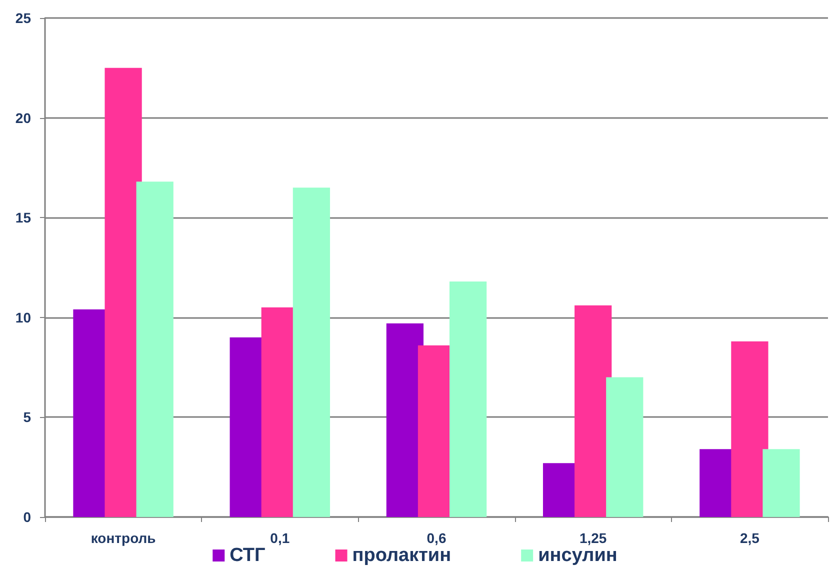 This screenshot has width=830, height=570. What do you see at coordinates (23, 118) in the screenshot?
I see `y-tick-label: 20` at bounding box center [23, 118].